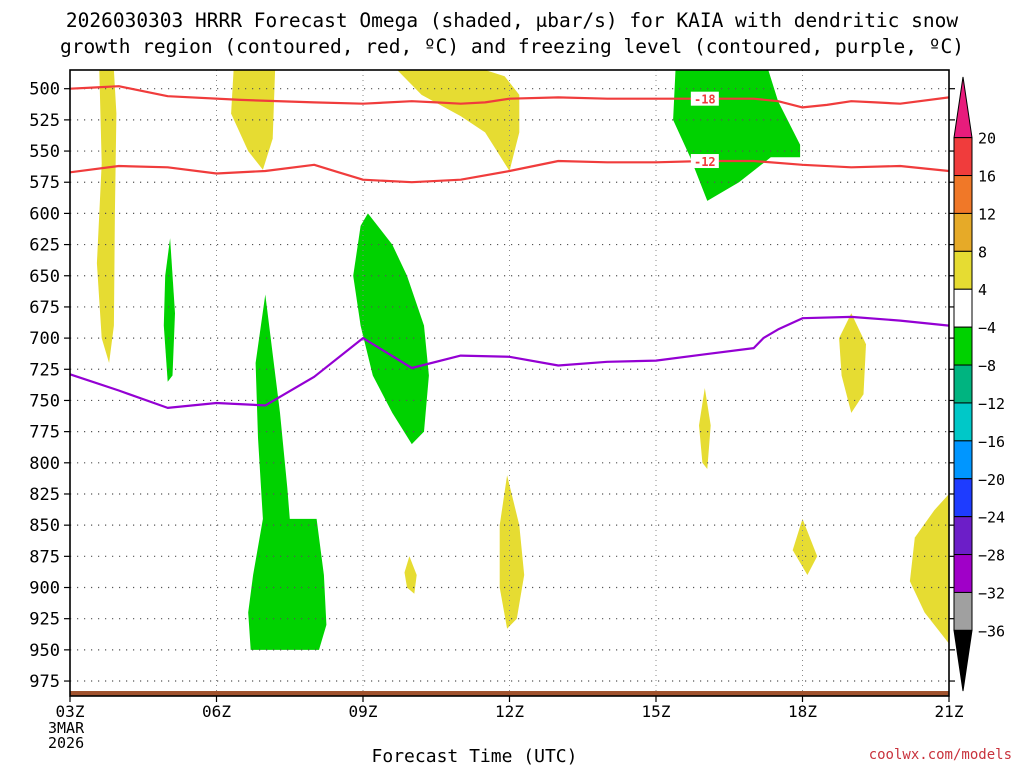 Image resolution: width=1024 pixels, height=768 pixels. What do you see at coordinates (44, 401) in the screenshot?
I see `y-tick-label-750: 750` at bounding box center [44, 401].